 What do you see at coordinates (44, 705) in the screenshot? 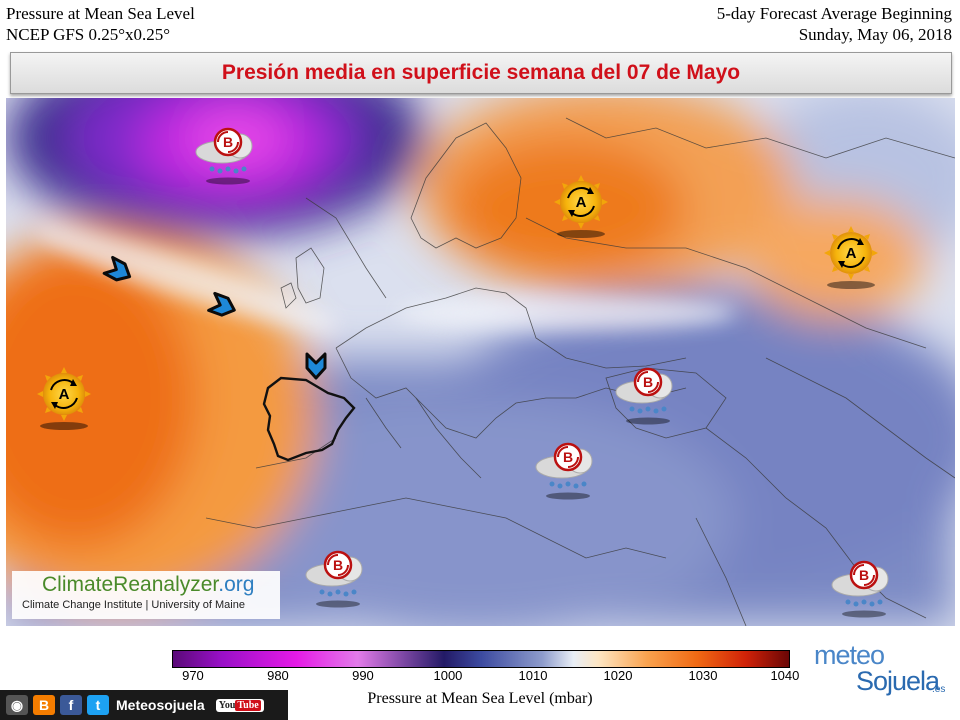
I see `blogger-icon: B` at bounding box center [44, 705].